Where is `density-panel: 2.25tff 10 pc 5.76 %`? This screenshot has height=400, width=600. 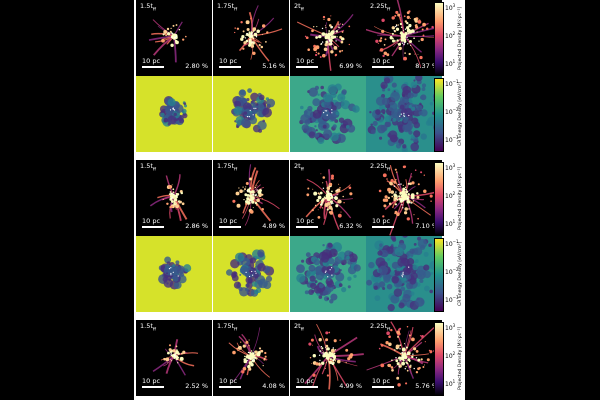
density-panel: 2.25tff 10 pc 5.76 % is located at coordinates (404, 358).